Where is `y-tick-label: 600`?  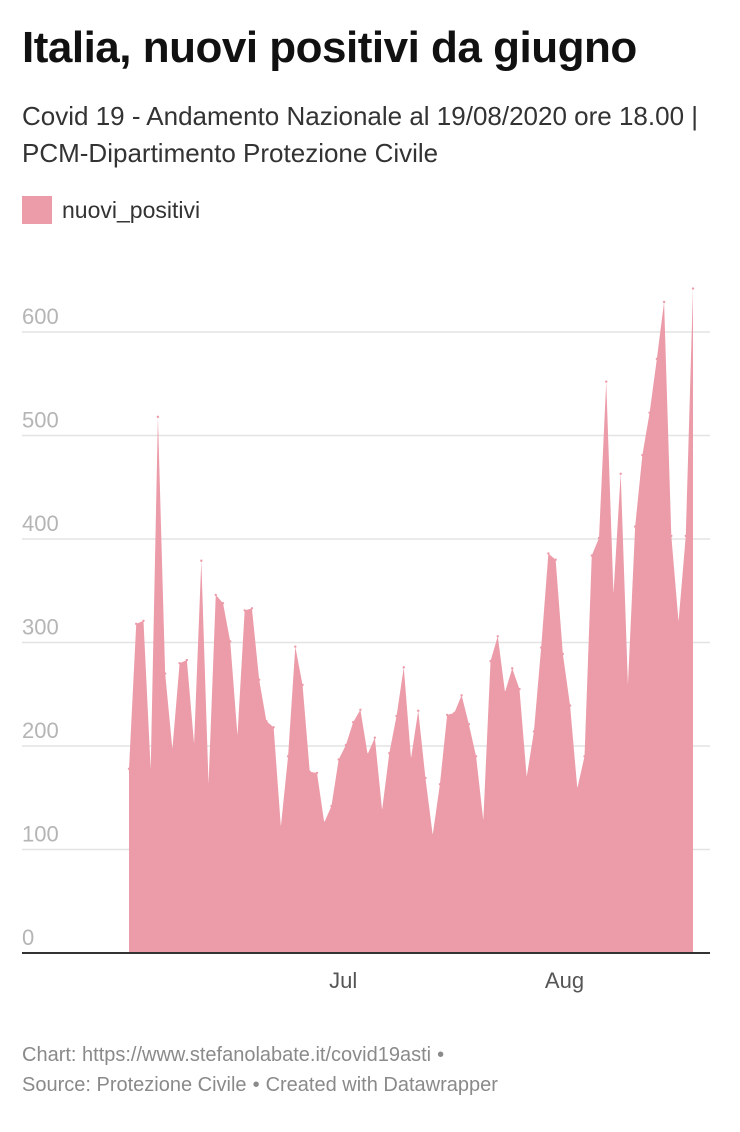
y-tick-label: 600 is located at coordinates (40, 316).